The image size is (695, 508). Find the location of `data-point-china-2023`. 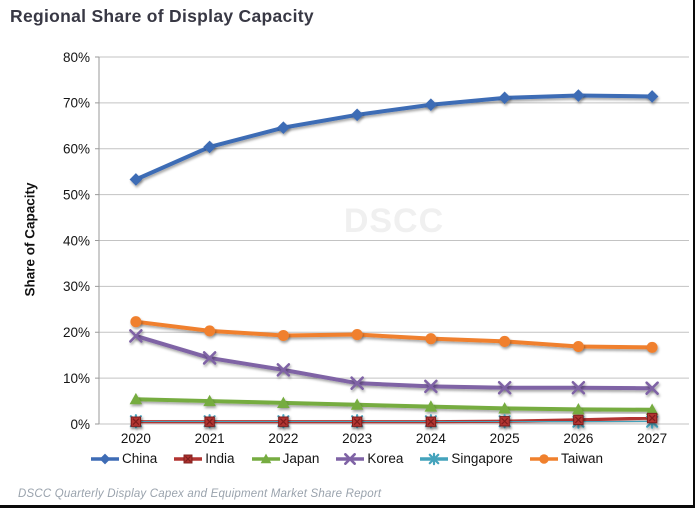

data-point-china-2023 is located at coordinates (357, 115).